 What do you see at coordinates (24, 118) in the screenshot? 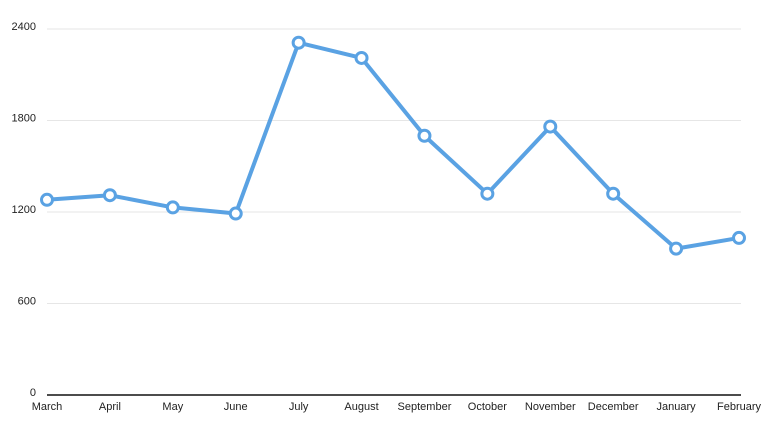
I see `y-tick-label: 1800` at bounding box center [24, 118].